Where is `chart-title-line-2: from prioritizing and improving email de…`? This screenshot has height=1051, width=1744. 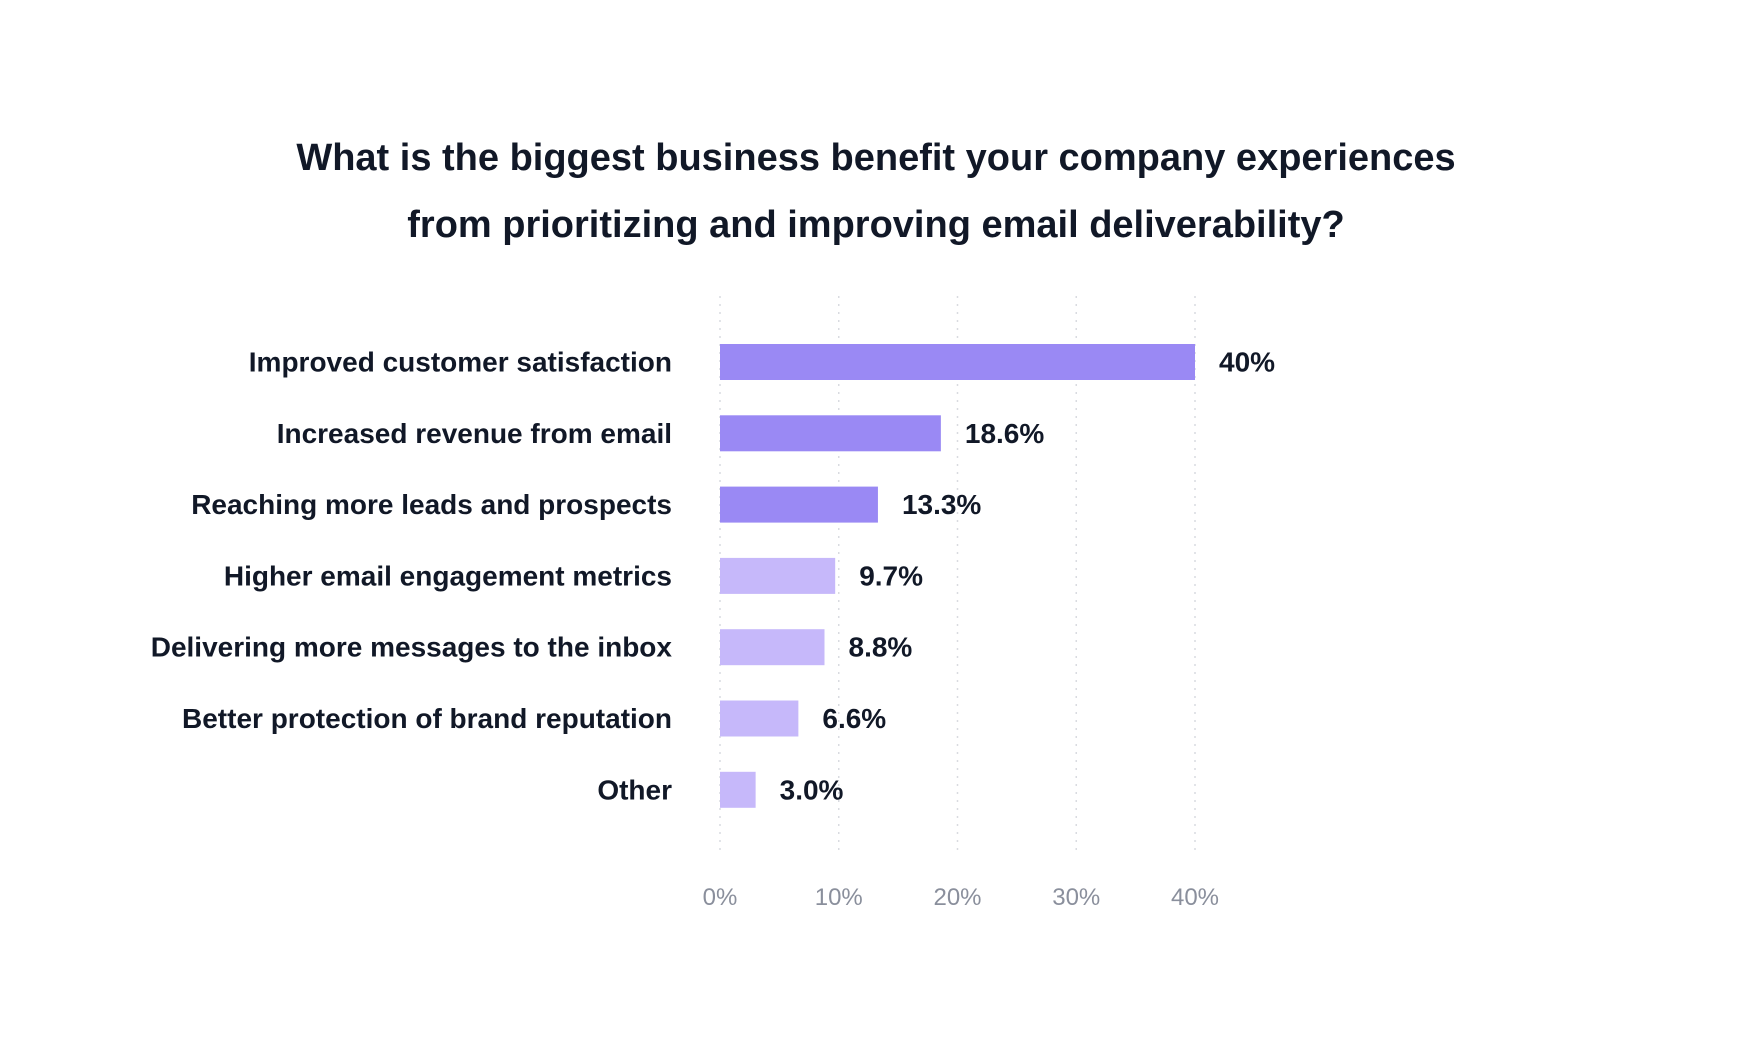
chart-title-line-2: from prioritizing and improving email de… is located at coordinates (875, 225).